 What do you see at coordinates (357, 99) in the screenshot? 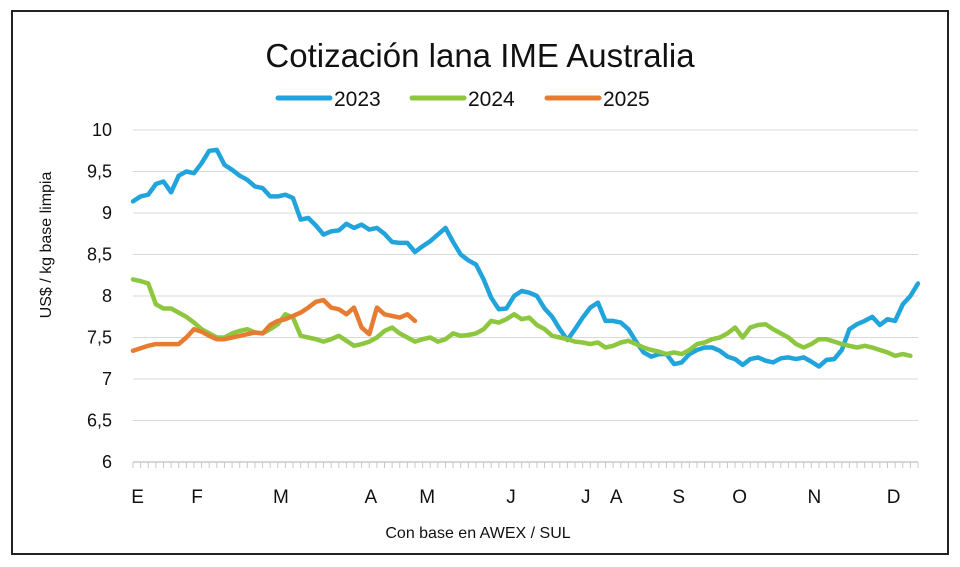
I see `legend-label-2023: 2023` at bounding box center [357, 99].